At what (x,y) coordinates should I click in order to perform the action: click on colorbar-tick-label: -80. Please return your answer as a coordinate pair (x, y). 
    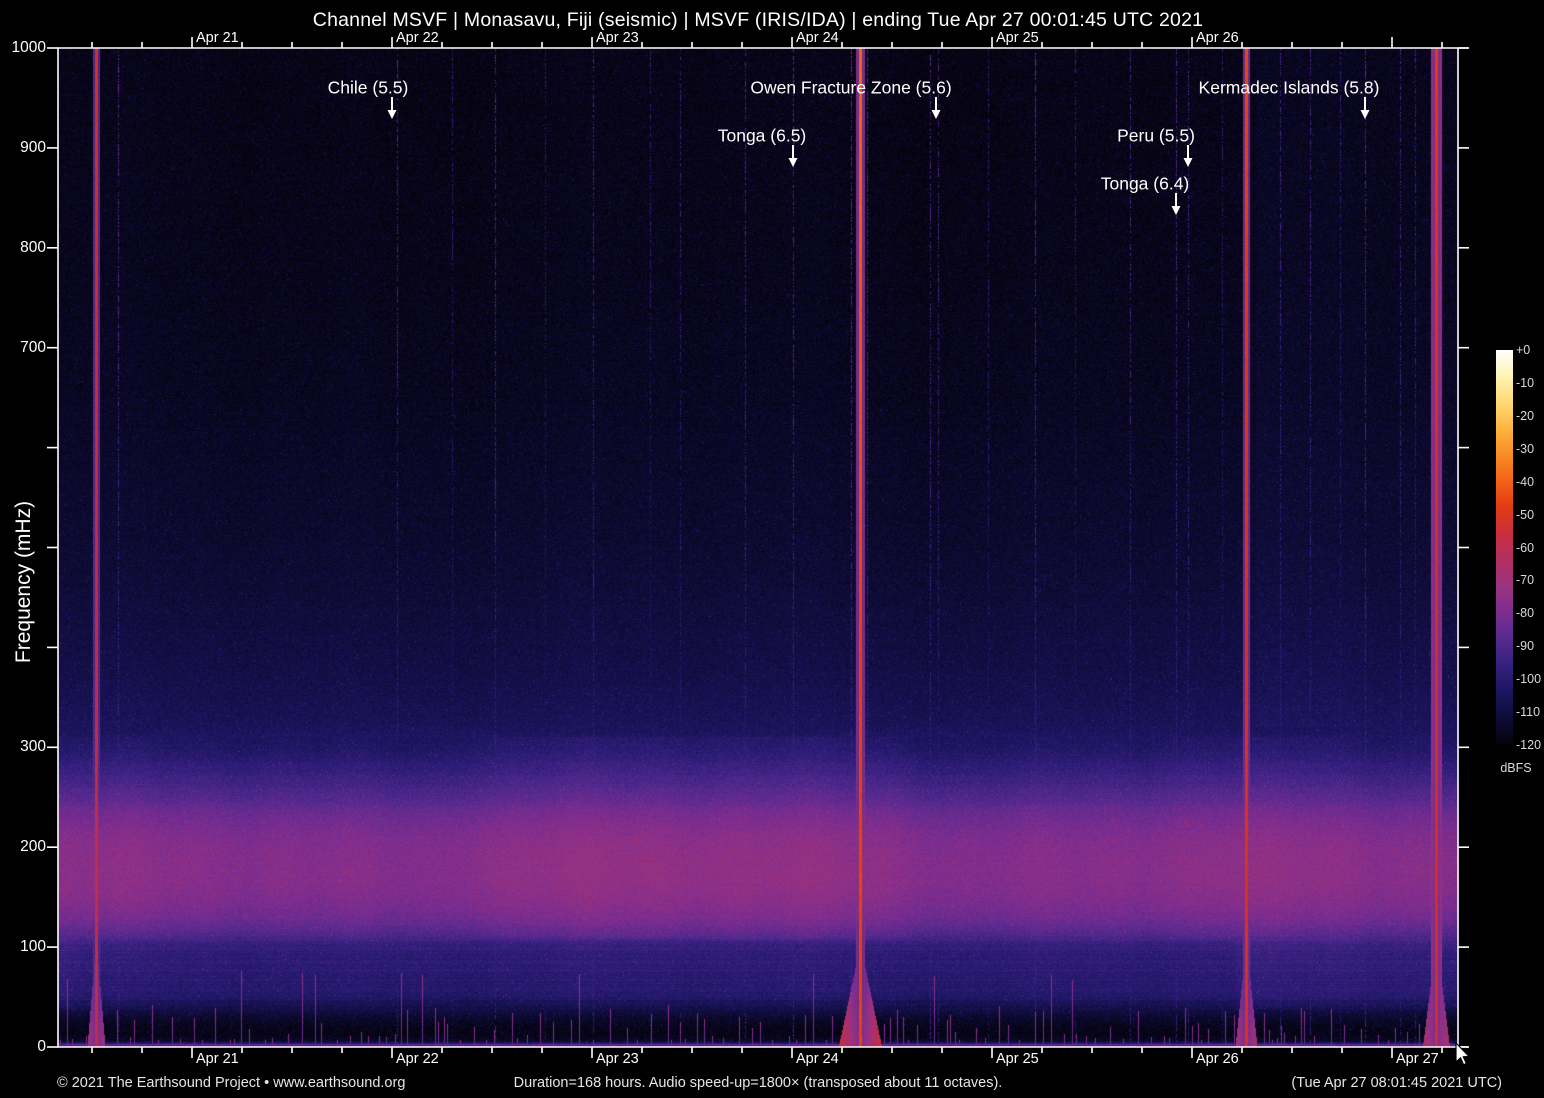
    Looking at the image, I should click on (1525, 613).